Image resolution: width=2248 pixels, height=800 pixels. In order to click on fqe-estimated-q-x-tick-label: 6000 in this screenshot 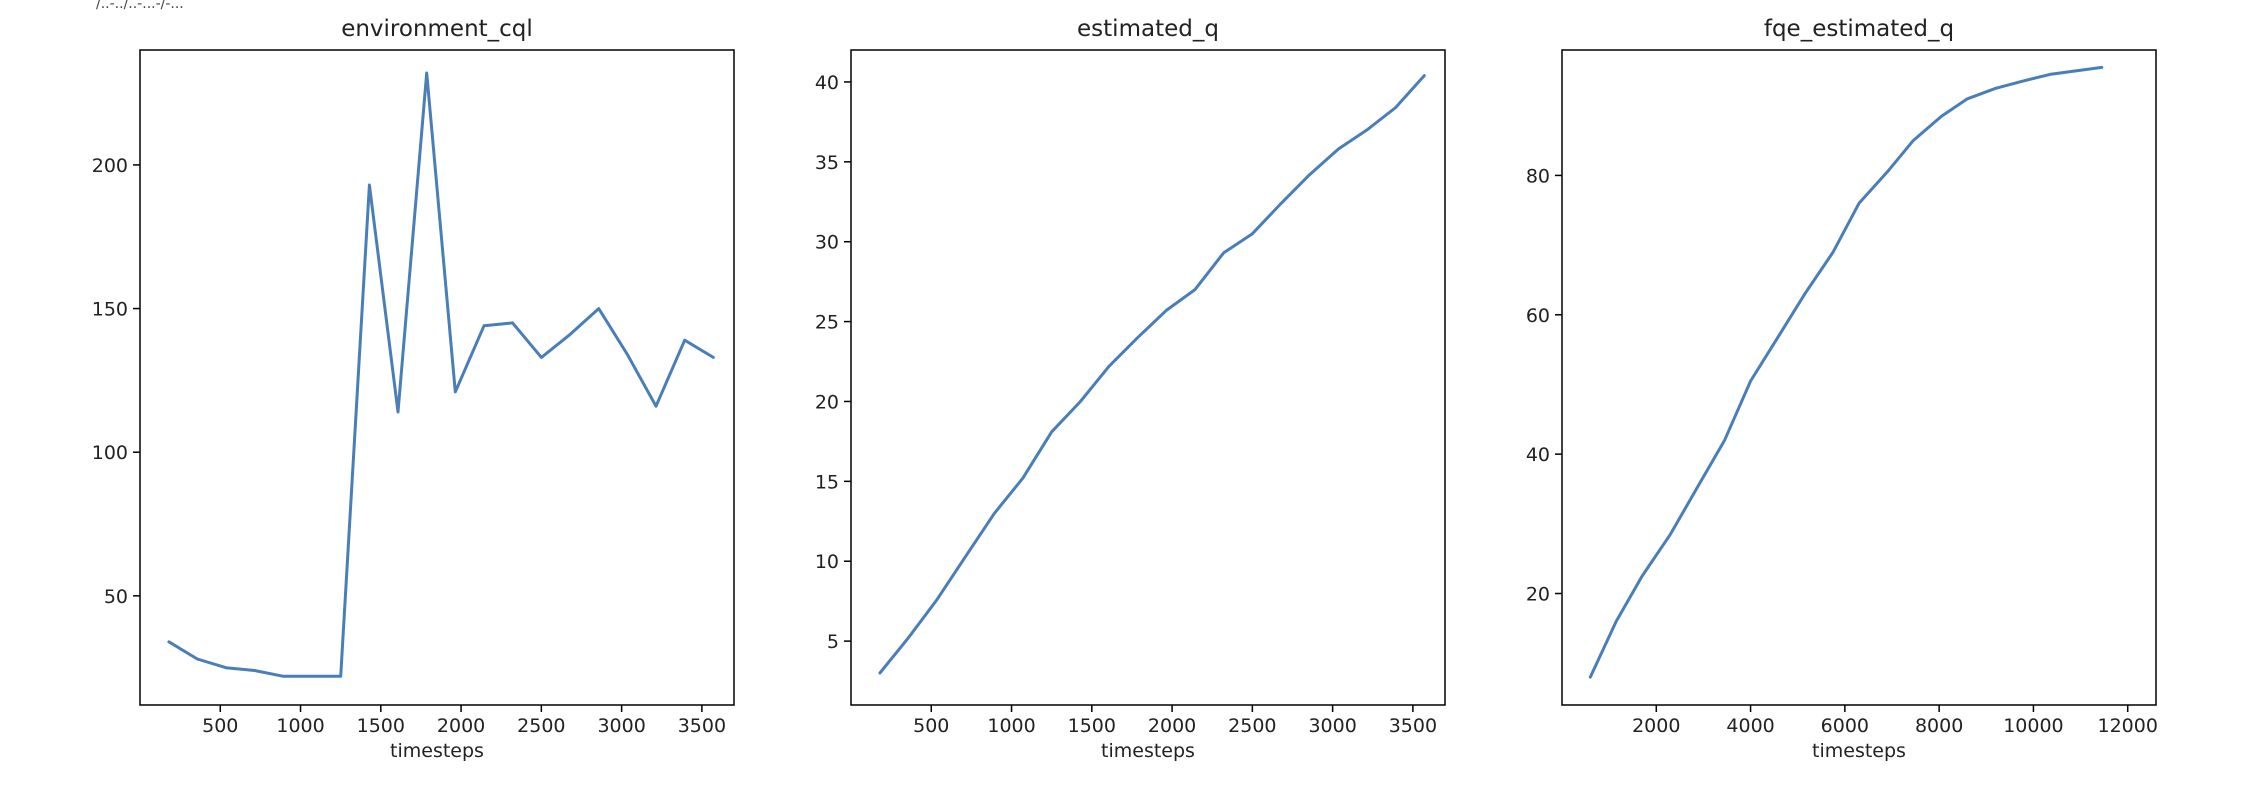, I will do `click(1845, 726)`.